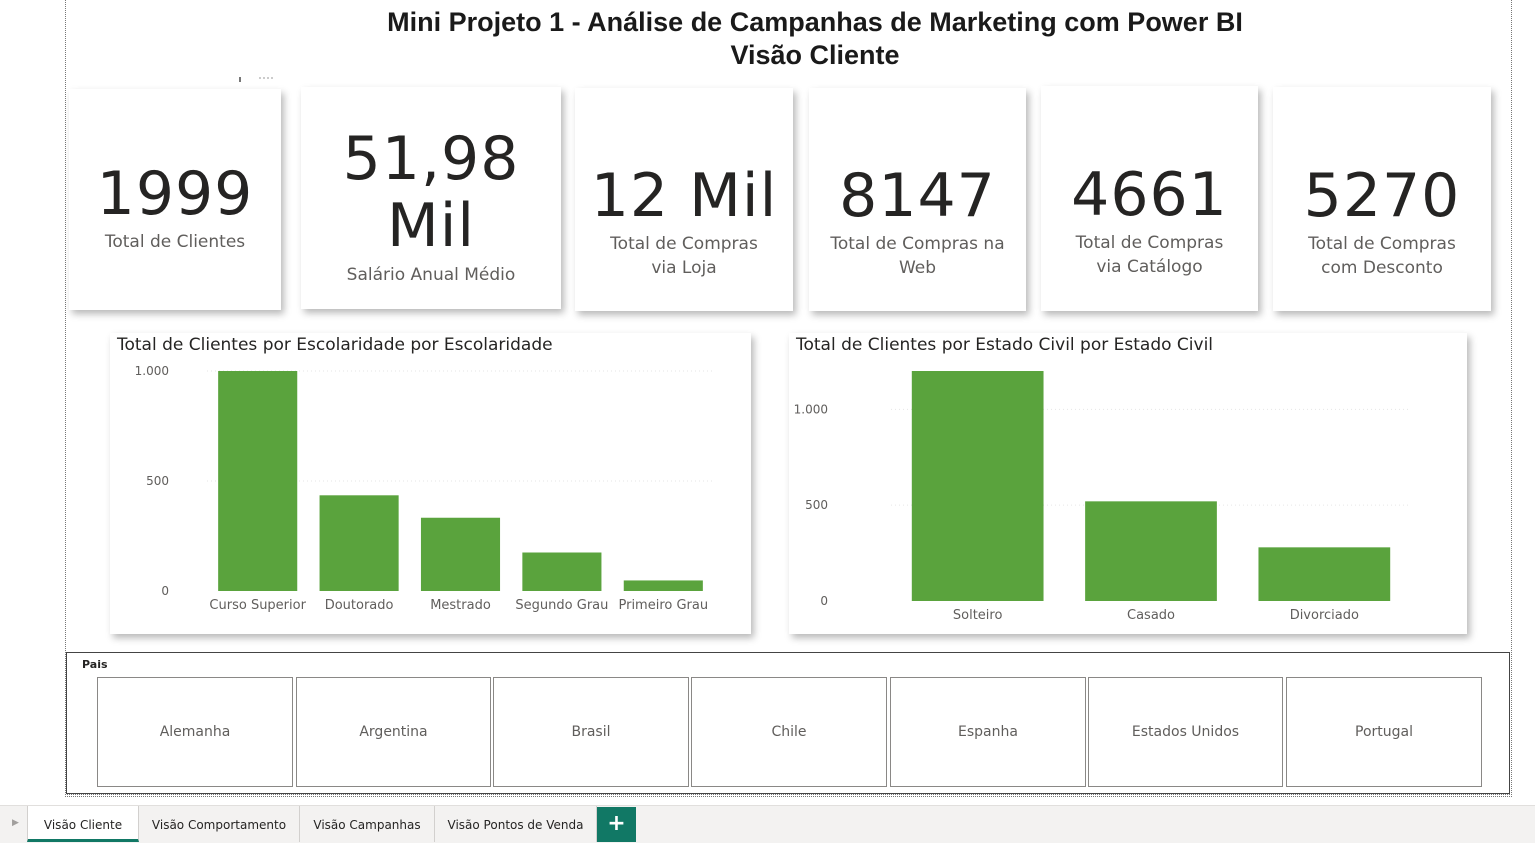  Describe the element at coordinates (195, 732) in the screenshot. I see `slicer-item-alemanha: Alemanha` at that location.